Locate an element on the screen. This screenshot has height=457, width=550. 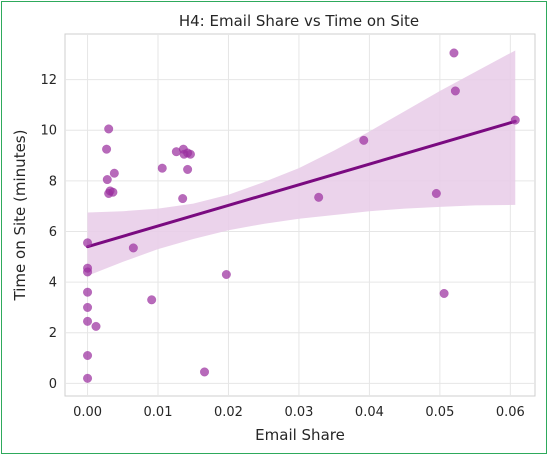
y-axis-ticks: 0 2 4 6 8 10 12 is located at coordinates (48, 232).